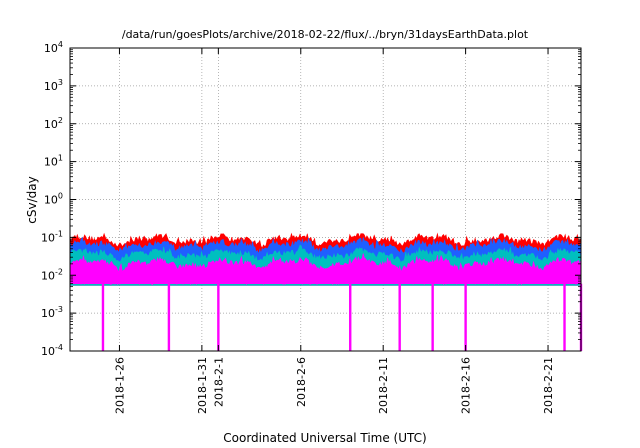 This screenshot has height=448, width=640. I want to click on x-tick-label: 2018-2-21, so click(548, 385).